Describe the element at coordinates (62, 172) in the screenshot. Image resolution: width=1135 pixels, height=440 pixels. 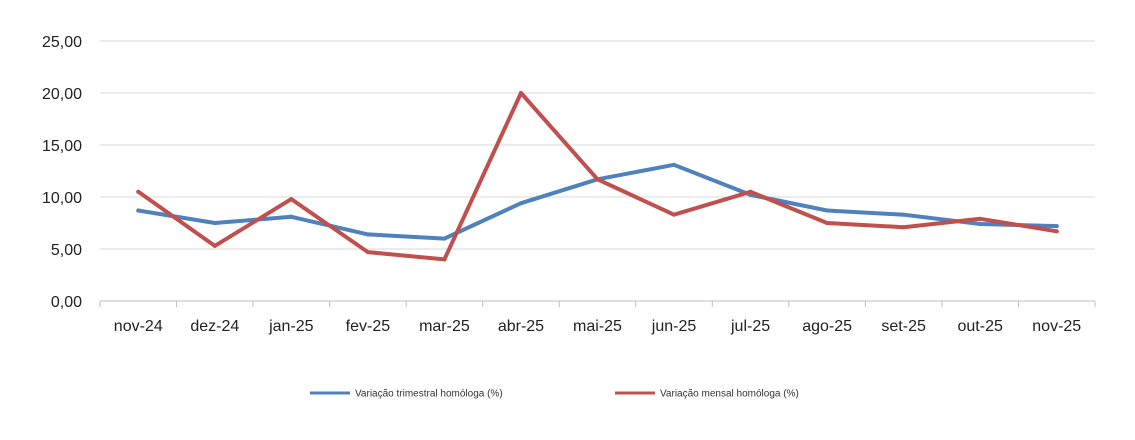
I see `y-axis-tick-labels: 0,00 5,00 10,00 15,00 20,00 25,00` at that location.